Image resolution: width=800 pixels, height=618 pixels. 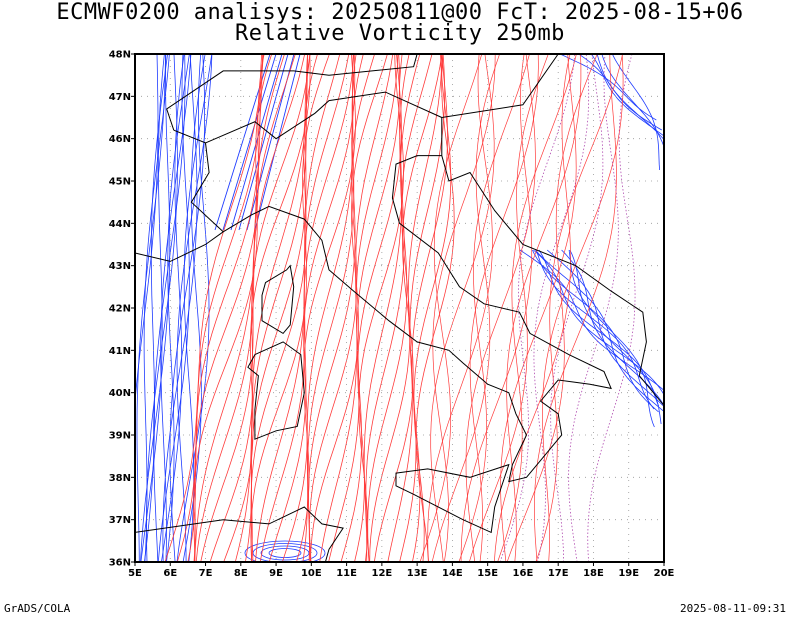 I want to click on footer-software-label: GrADS/COLA, so click(x=37, y=608).